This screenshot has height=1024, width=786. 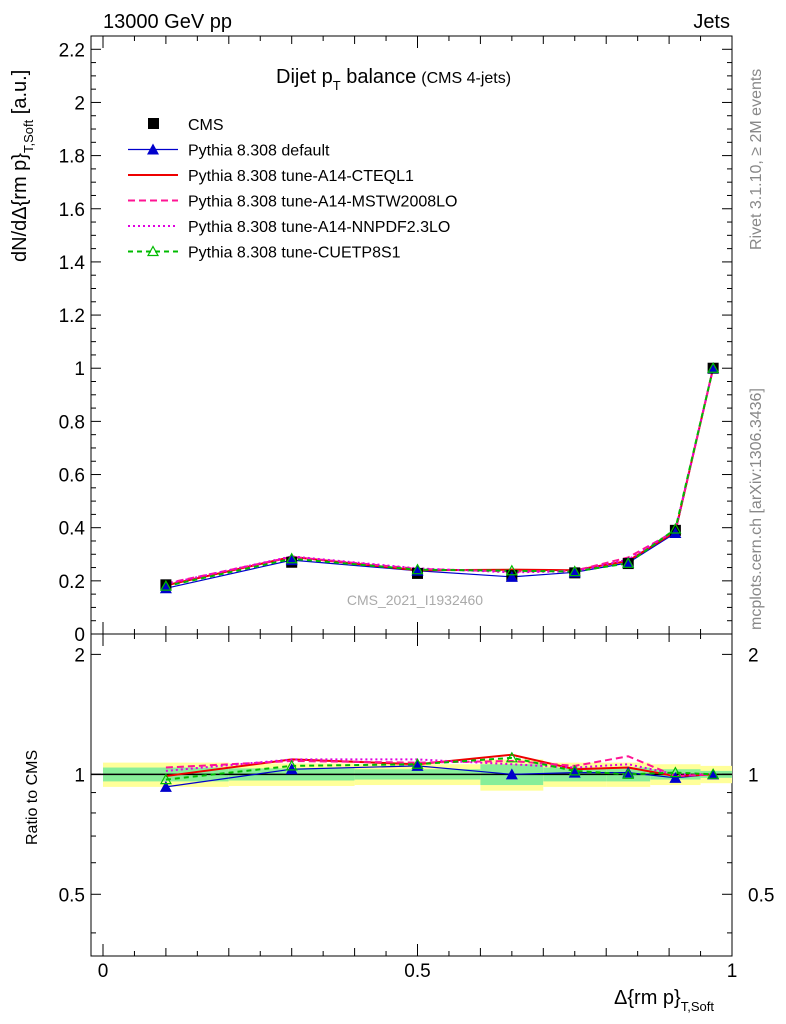 I want to click on legend-label: CMS, so click(x=206, y=125).